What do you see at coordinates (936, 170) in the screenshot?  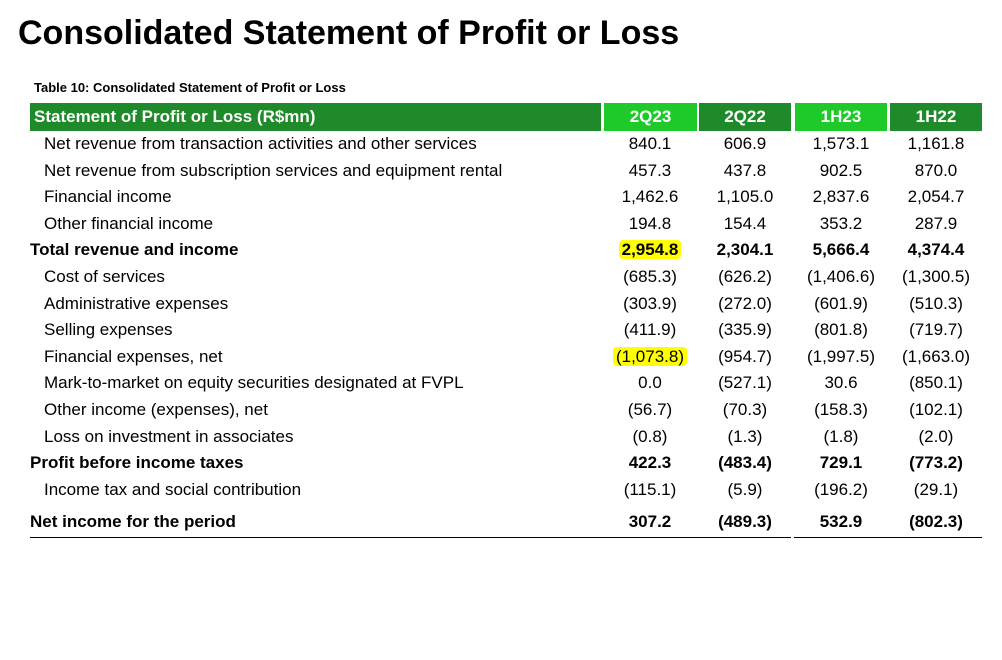 I see `cell-1h22: 870.0` at bounding box center [936, 170].